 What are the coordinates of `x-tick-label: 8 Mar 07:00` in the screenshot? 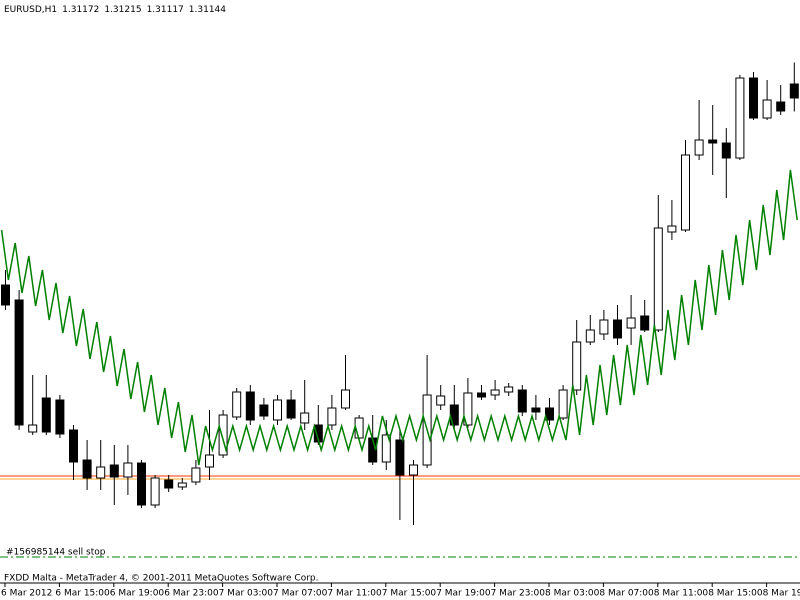 It's located at (626, 594).